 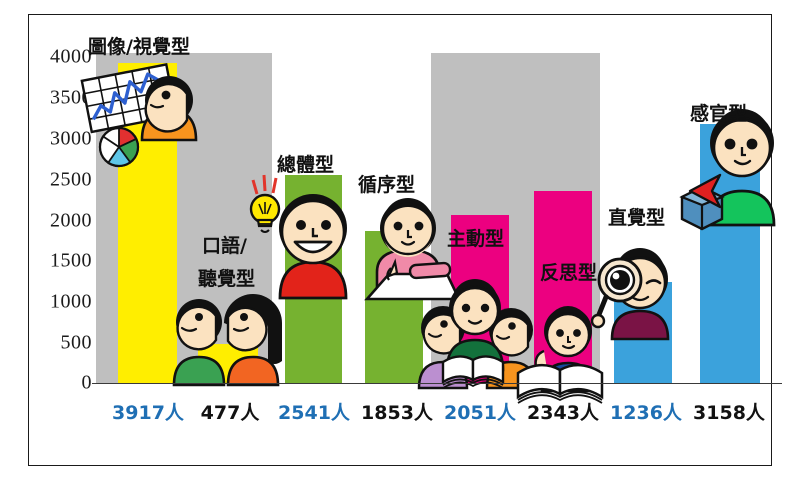 What do you see at coordinates (397, 413) in the screenshot?
I see `value-label-sequential: 1853人` at bounding box center [397, 413].